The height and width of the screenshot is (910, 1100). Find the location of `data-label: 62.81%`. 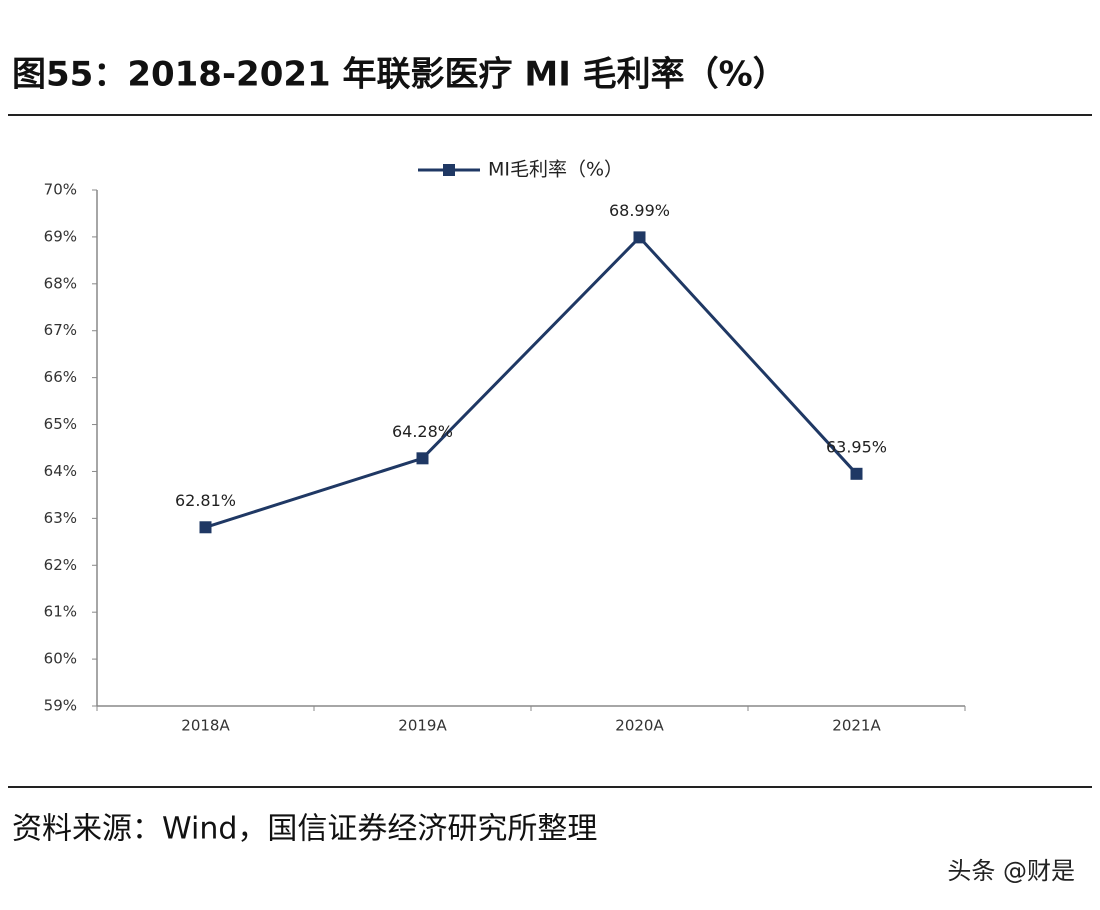

data-label: 62.81% is located at coordinates (205, 500).